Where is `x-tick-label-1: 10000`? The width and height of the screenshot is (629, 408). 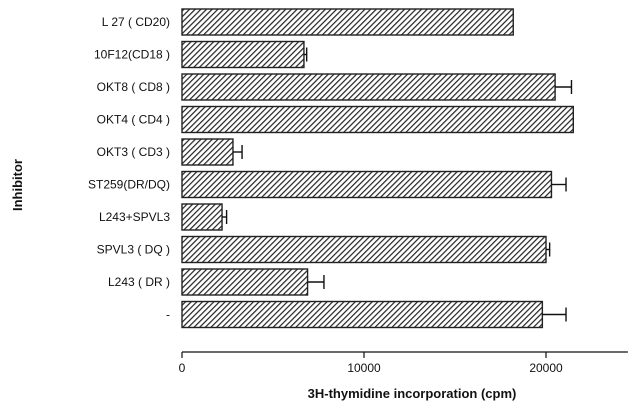 x-tick-label-1: 10000 is located at coordinates (364, 368).